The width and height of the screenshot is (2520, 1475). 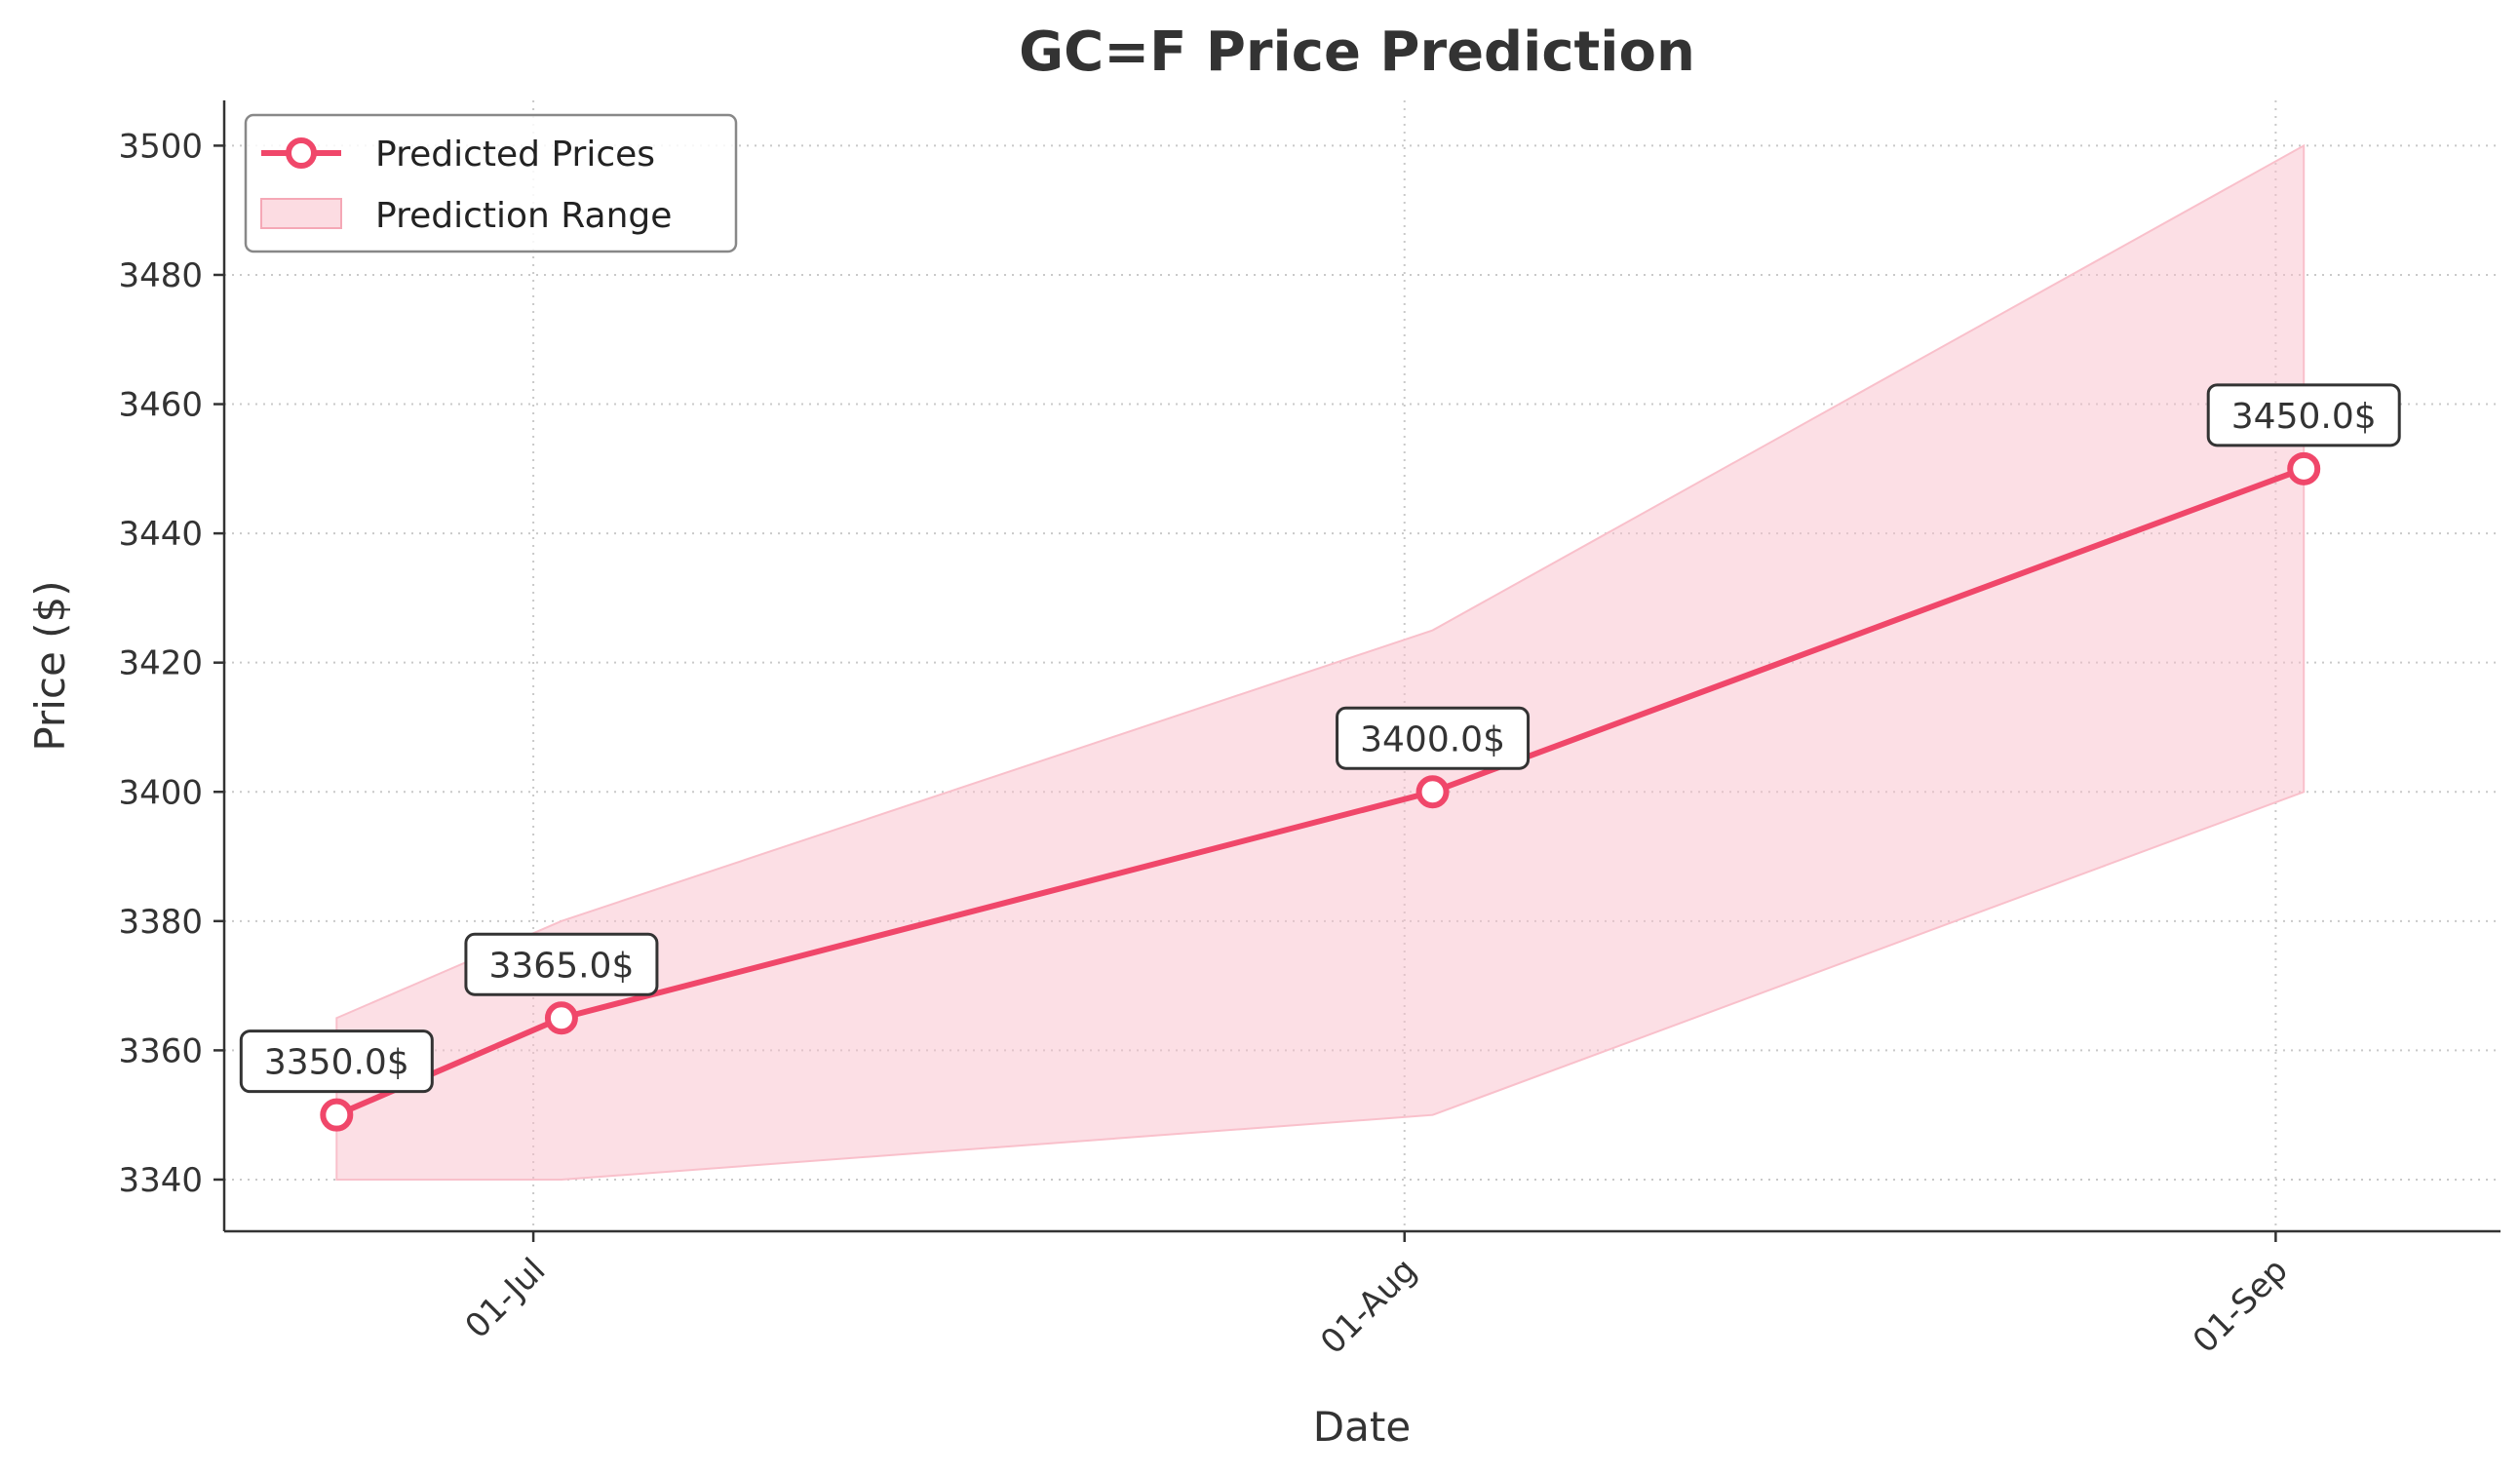 I want to click on y-axis-label: Price ($), so click(x=50, y=665).